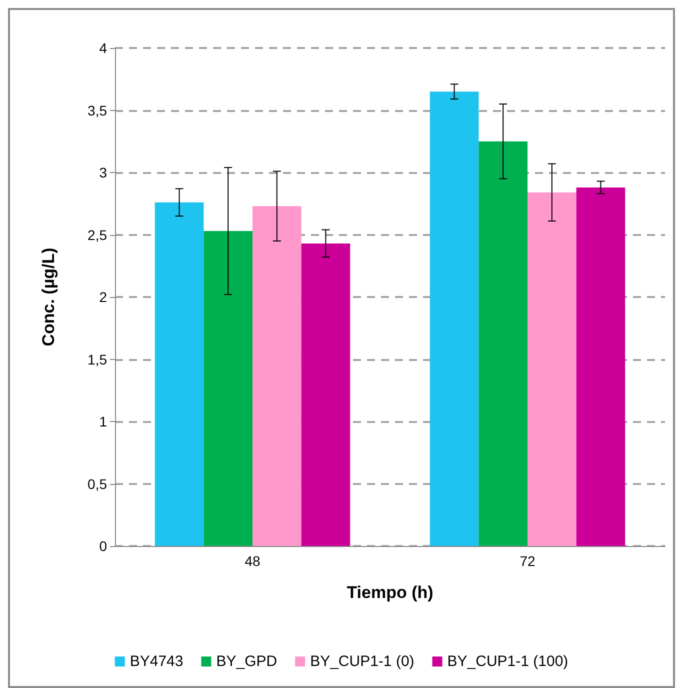  Describe the element at coordinates (103, 422) in the screenshot. I see `y-tick-label: 1` at that location.